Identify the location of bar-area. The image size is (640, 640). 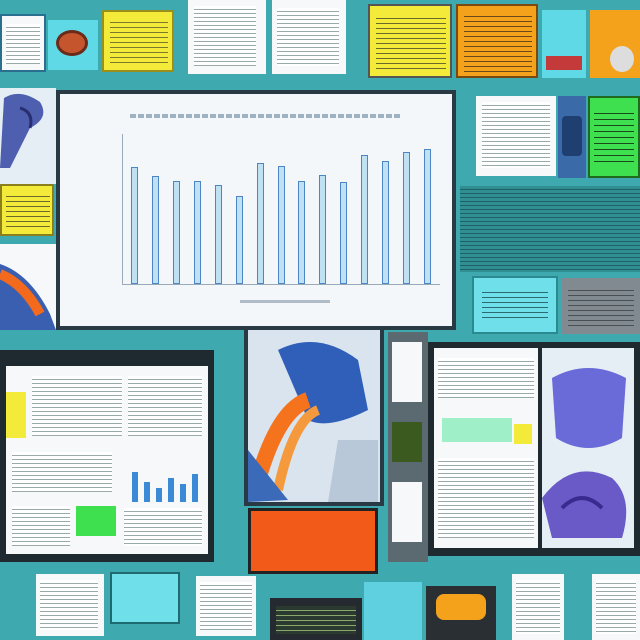
(281, 209).